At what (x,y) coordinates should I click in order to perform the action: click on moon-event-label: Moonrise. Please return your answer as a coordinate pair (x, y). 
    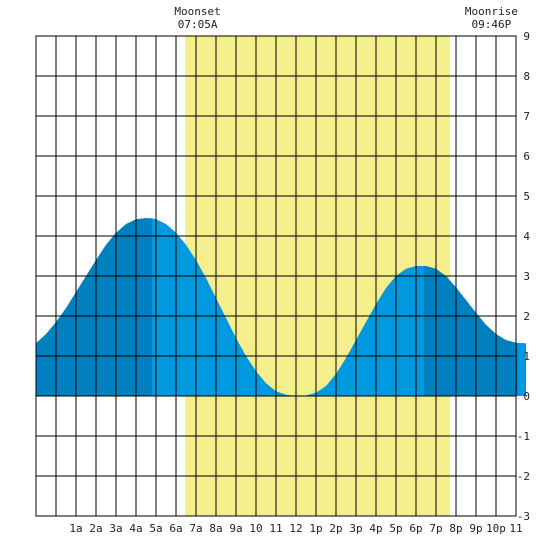
    Looking at the image, I should click on (491, 11).